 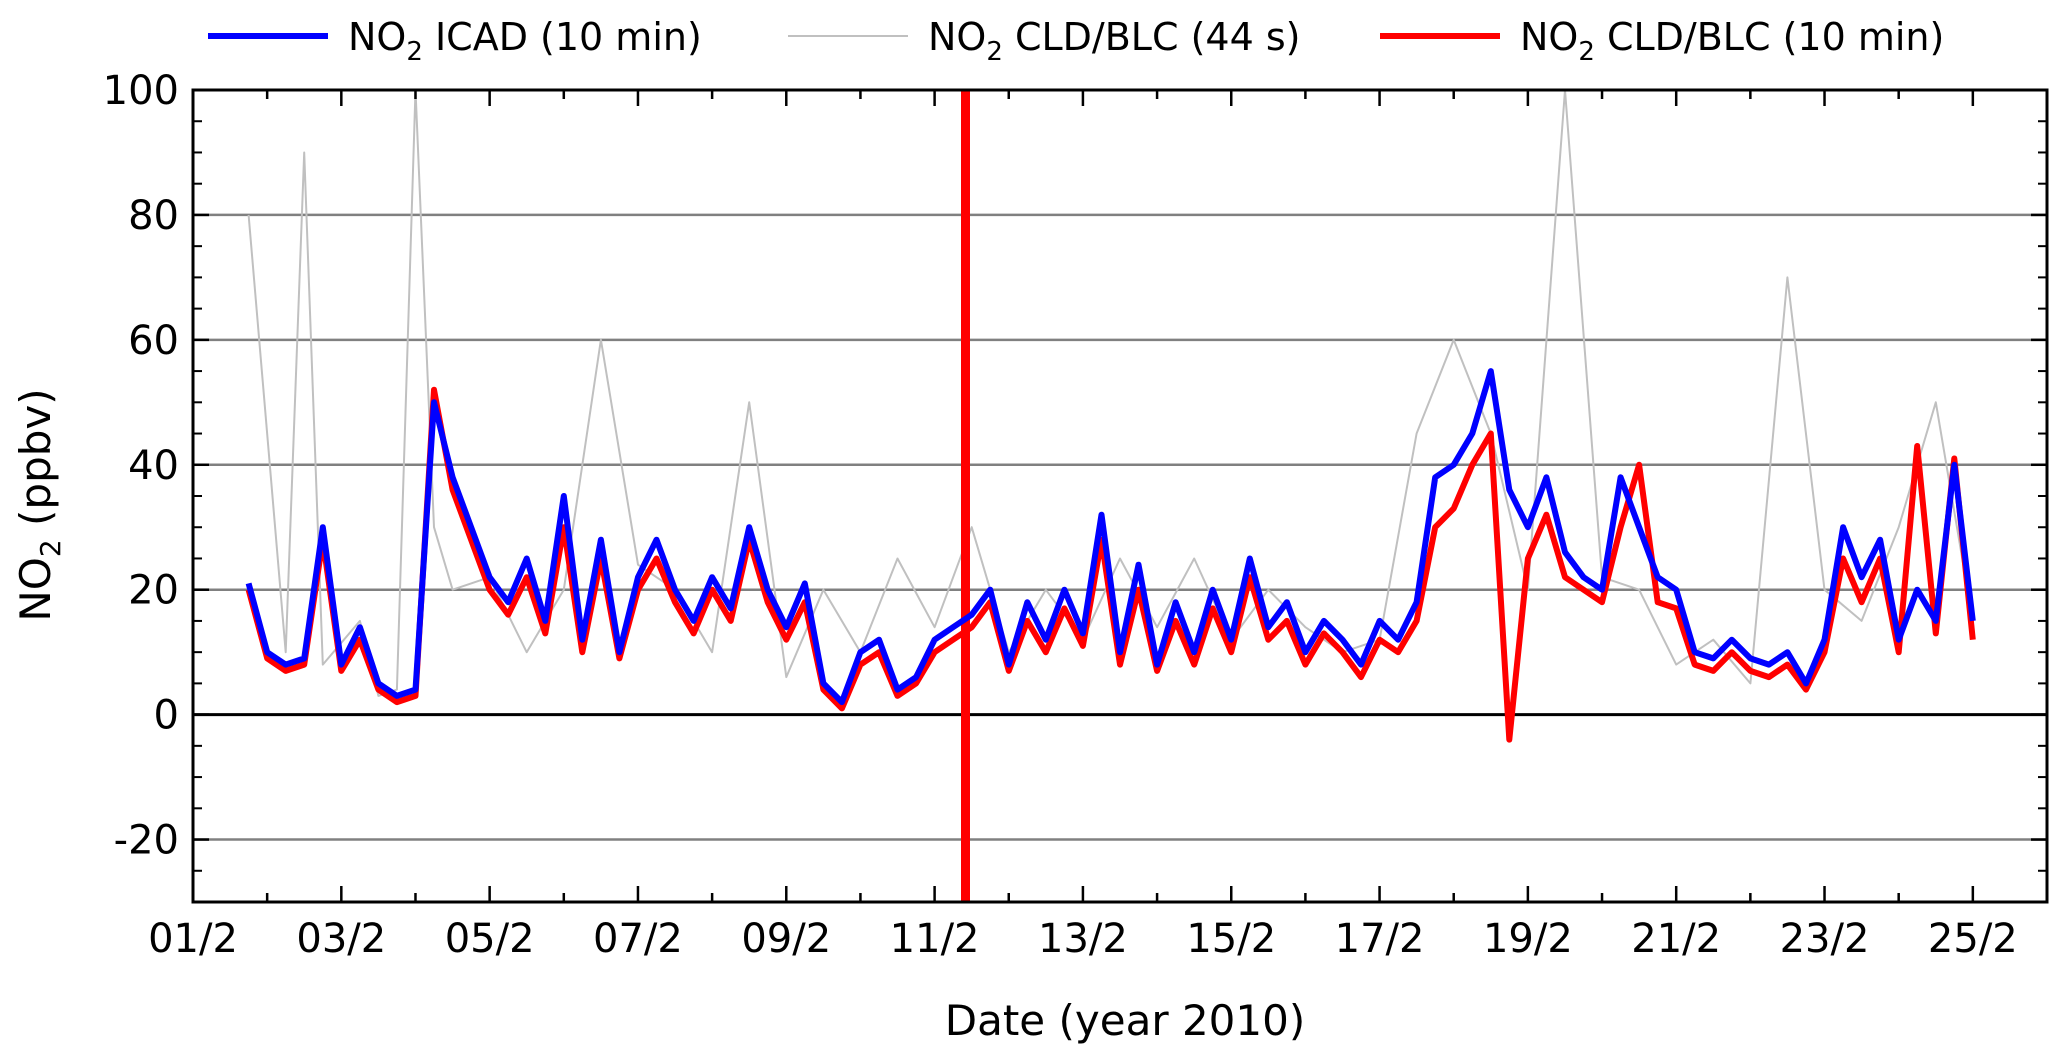 I want to click on y-axis-label: NO2 (ppbv), so click(x=39, y=504).